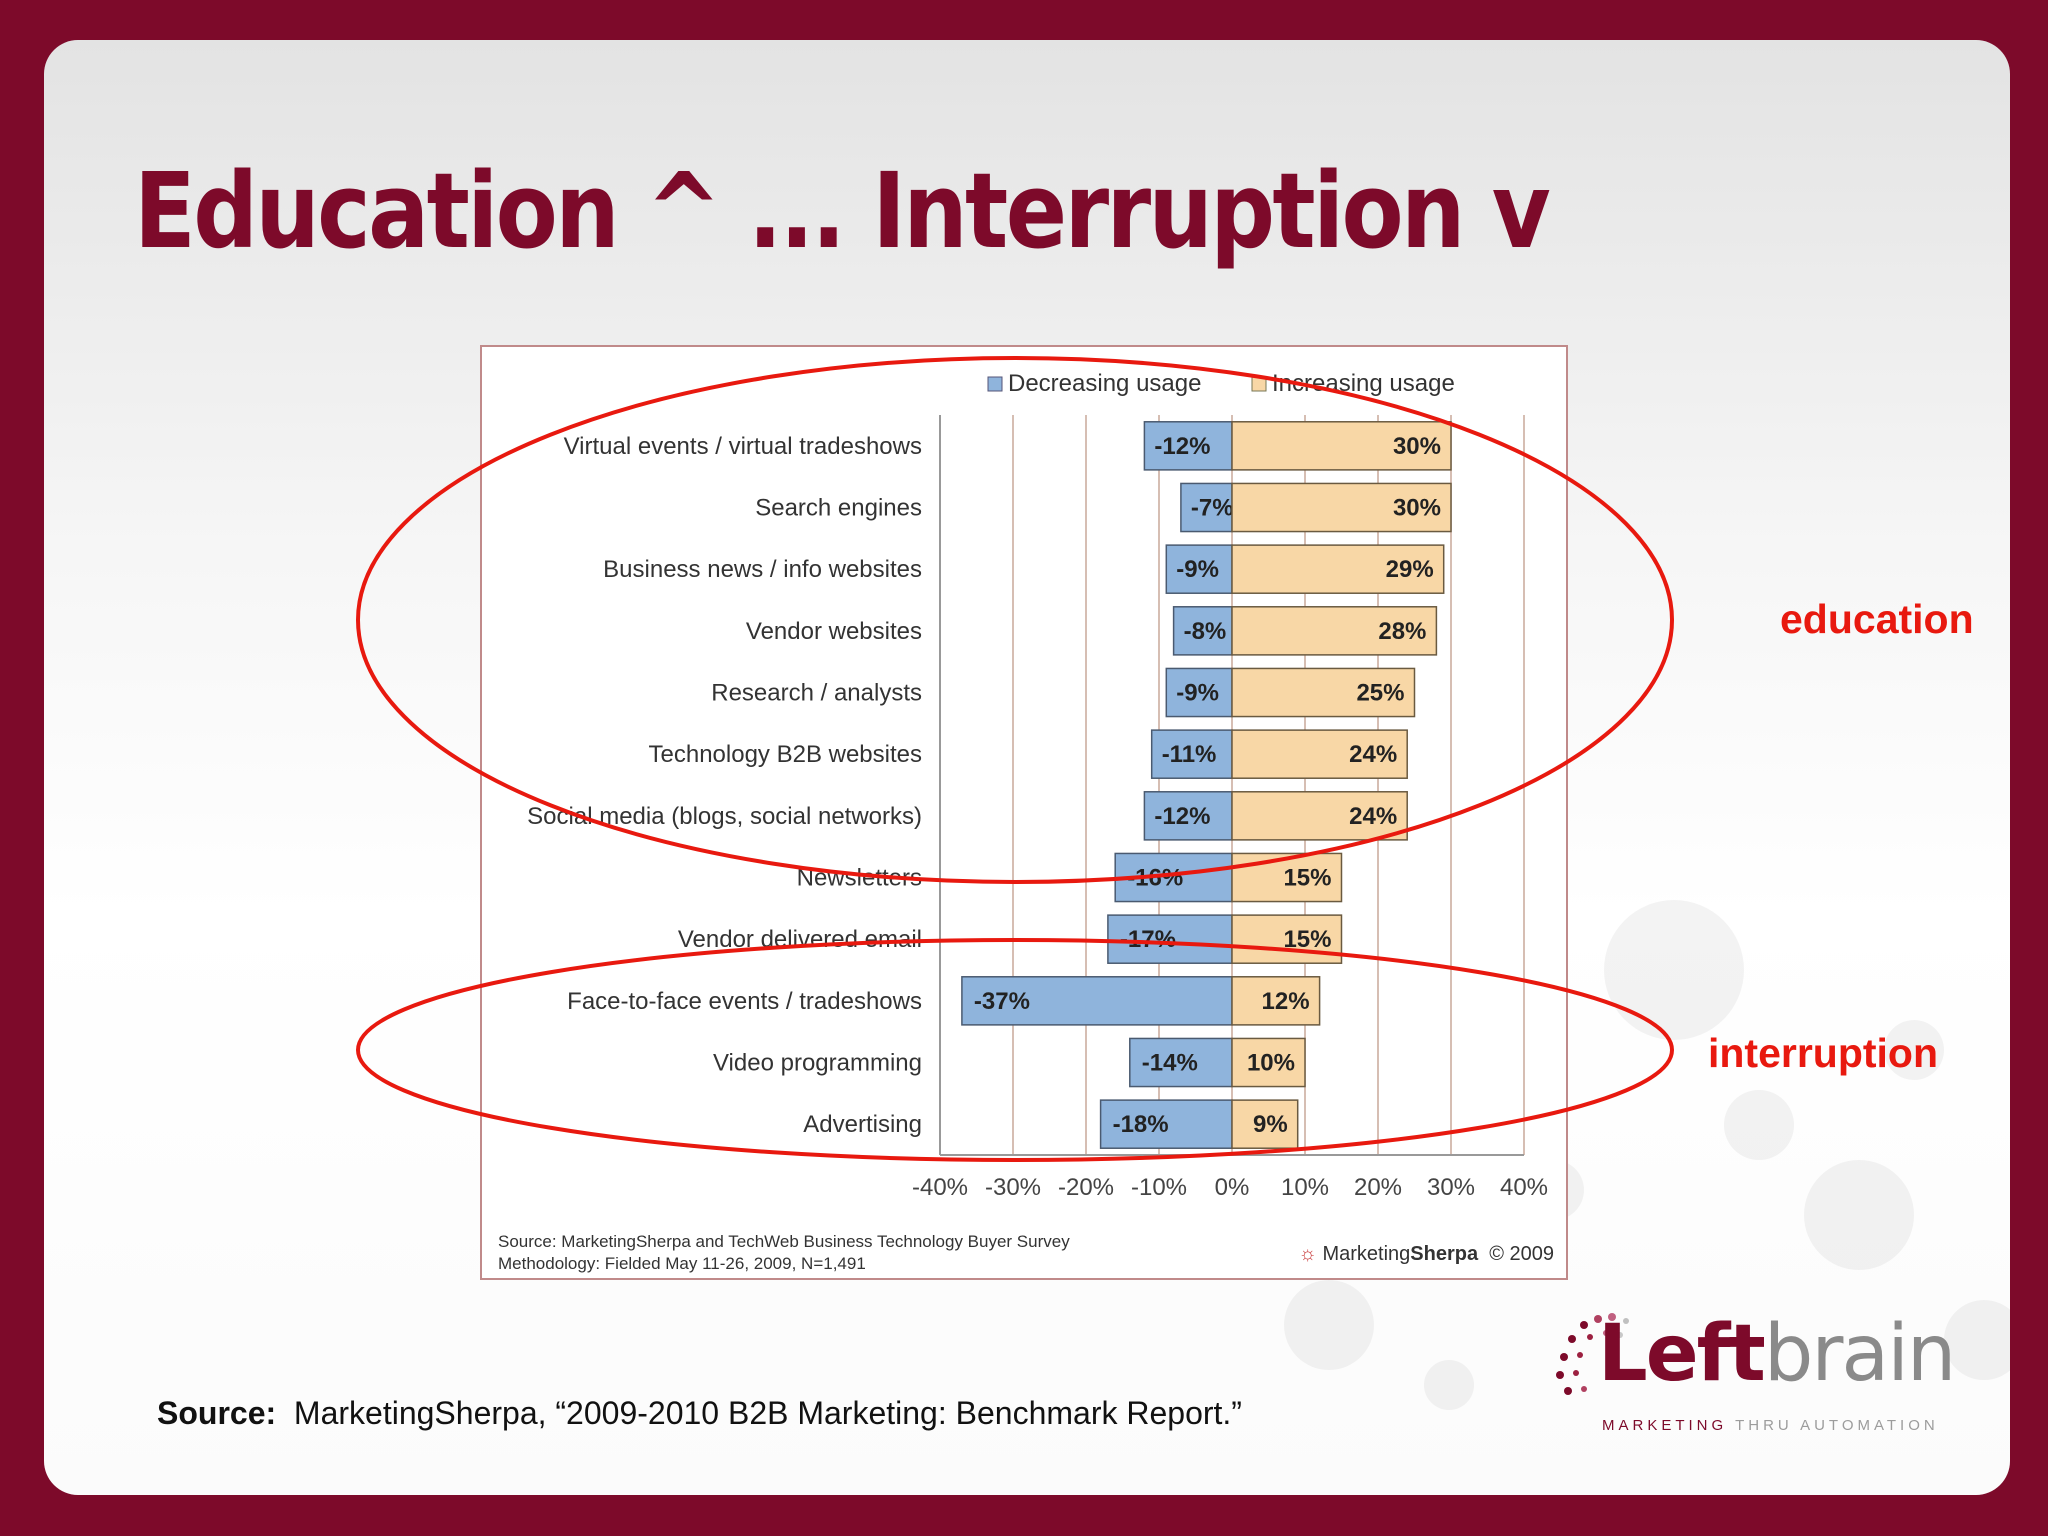  I want to click on bar-label-increasing: 12%, so click(1286, 1001).